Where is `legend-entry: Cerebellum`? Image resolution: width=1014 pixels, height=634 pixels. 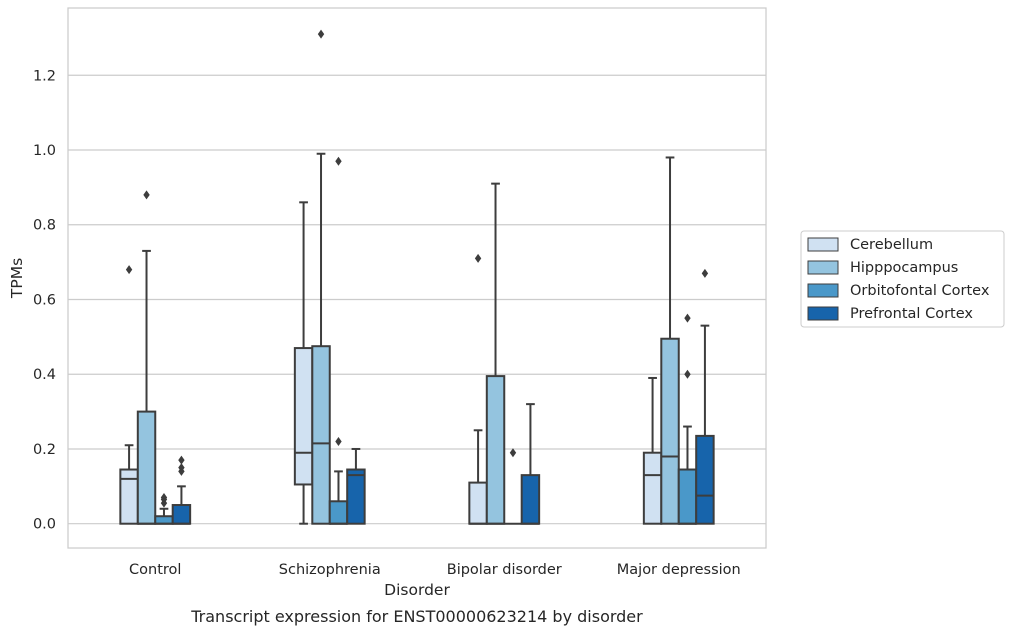
legend-entry: Cerebellum is located at coordinates (891, 245).